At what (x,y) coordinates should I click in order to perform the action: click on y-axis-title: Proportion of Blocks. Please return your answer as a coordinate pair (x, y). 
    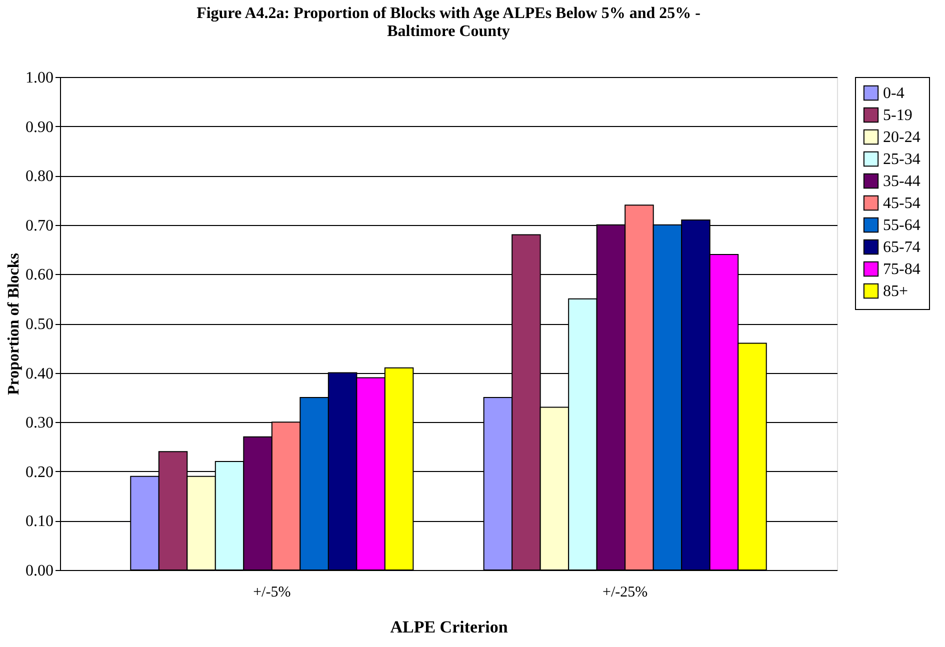
    Looking at the image, I should click on (14, 324).